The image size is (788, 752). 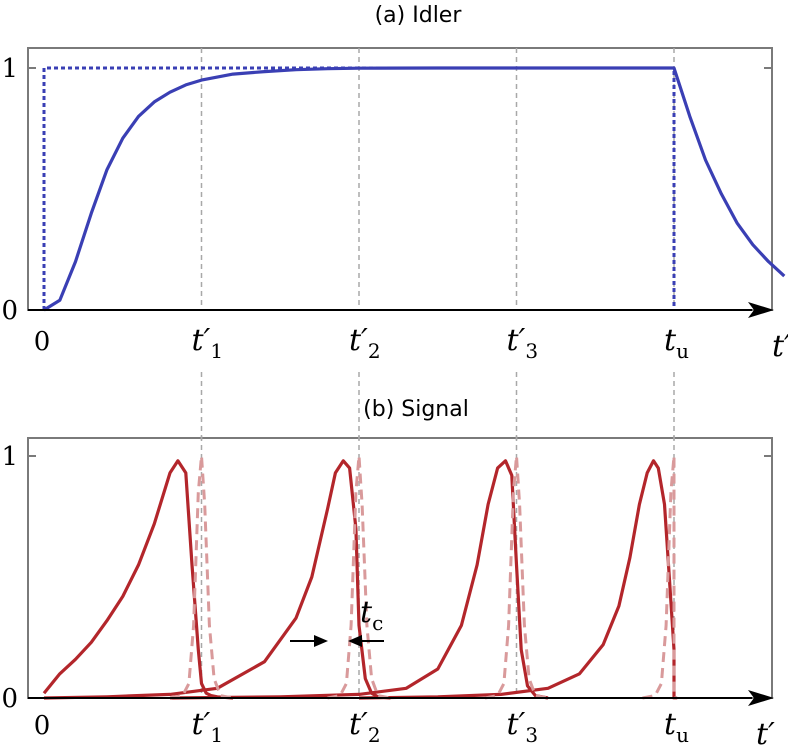 I want to click on panel-a-title: (a) Idler, so click(x=419, y=15).